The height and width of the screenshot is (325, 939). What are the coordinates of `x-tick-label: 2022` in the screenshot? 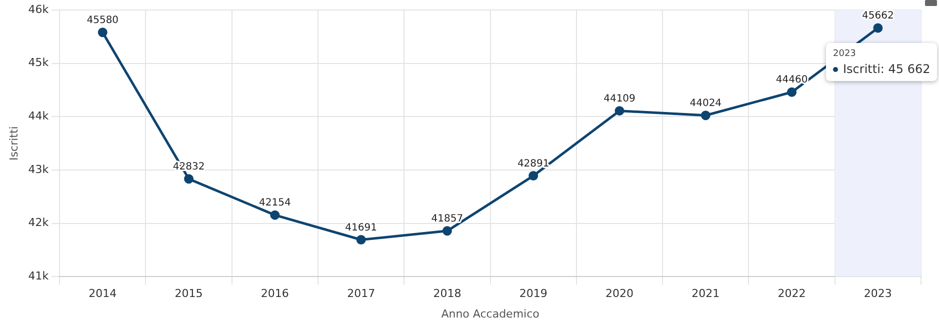 It's located at (792, 293).